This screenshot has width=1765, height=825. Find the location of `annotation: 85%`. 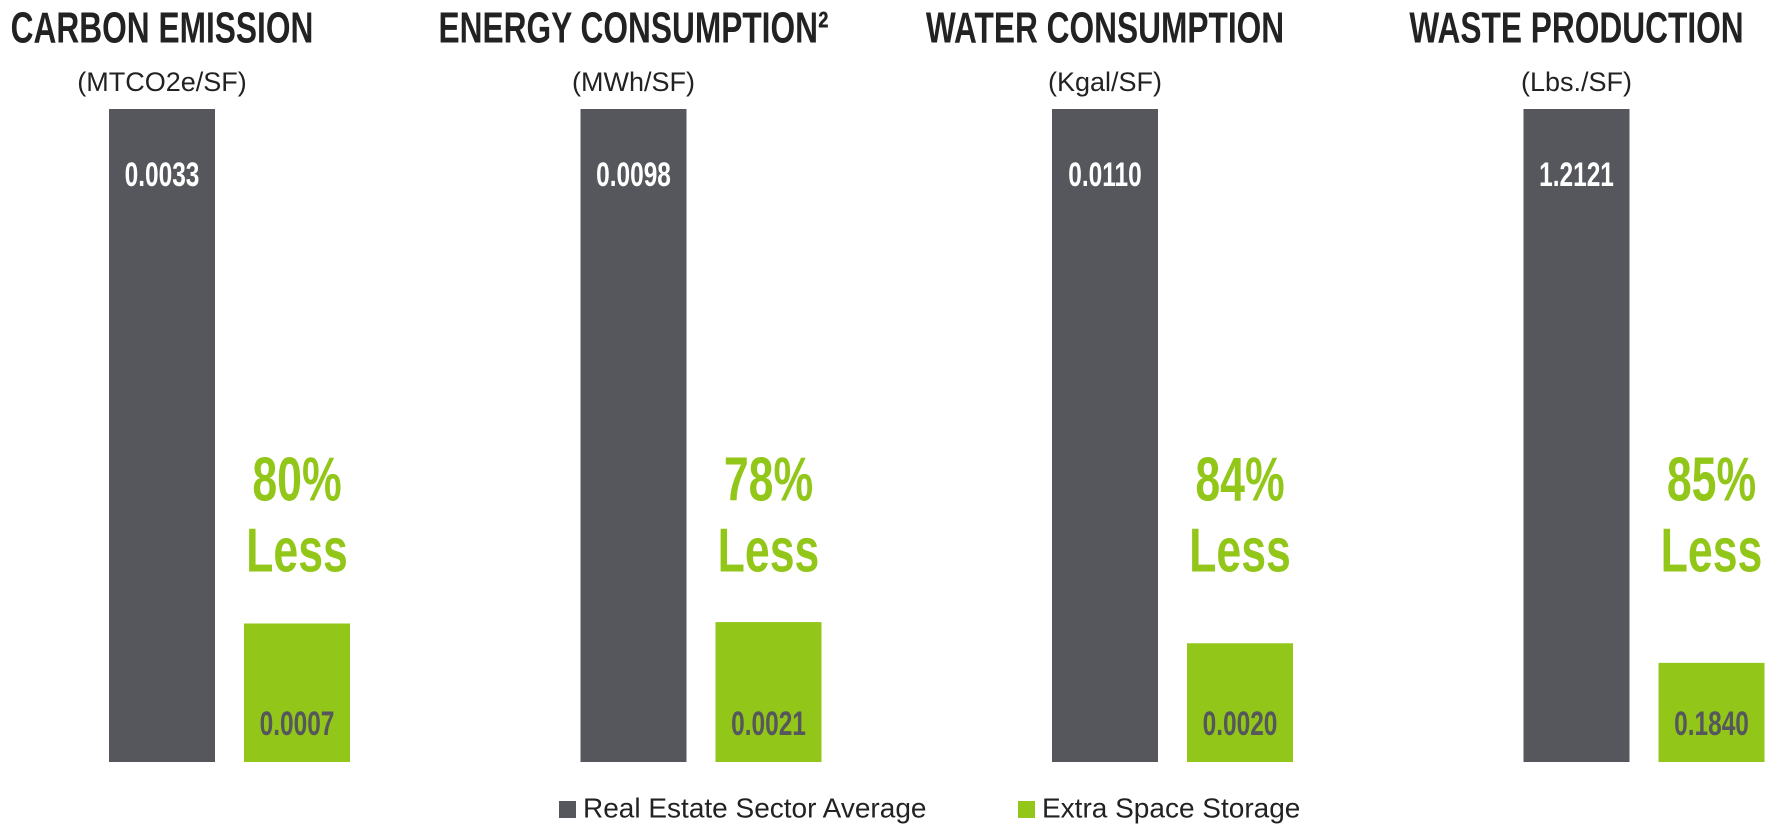

annotation: 85% is located at coordinates (1711, 479).